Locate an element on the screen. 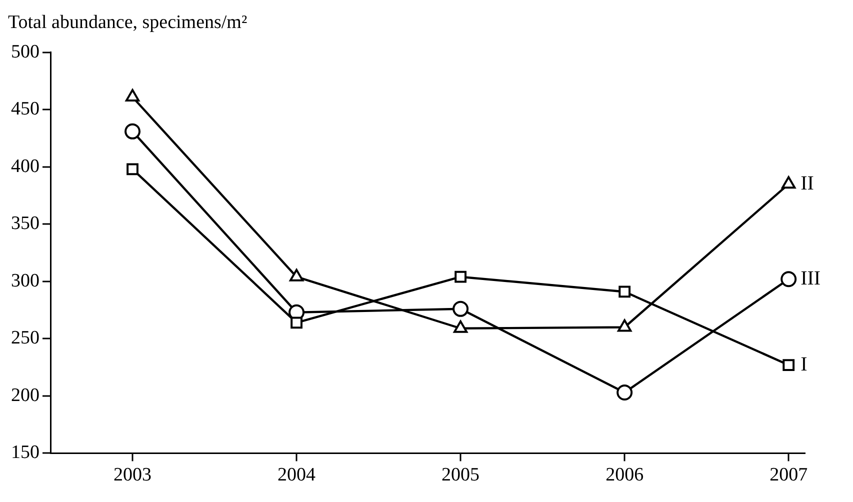 The height and width of the screenshot is (502, 853). series-label: I is located at coordinates (804, 364).